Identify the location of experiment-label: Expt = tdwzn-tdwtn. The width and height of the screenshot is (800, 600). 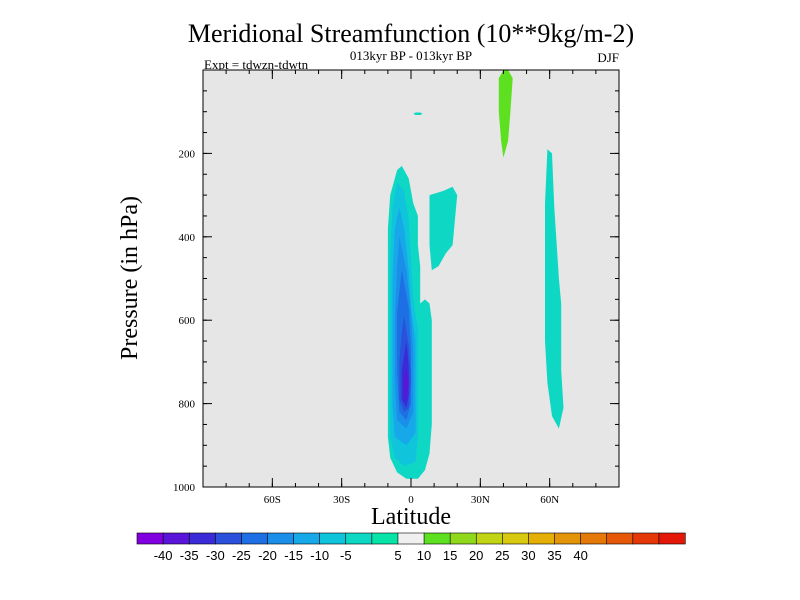
(256, 64).